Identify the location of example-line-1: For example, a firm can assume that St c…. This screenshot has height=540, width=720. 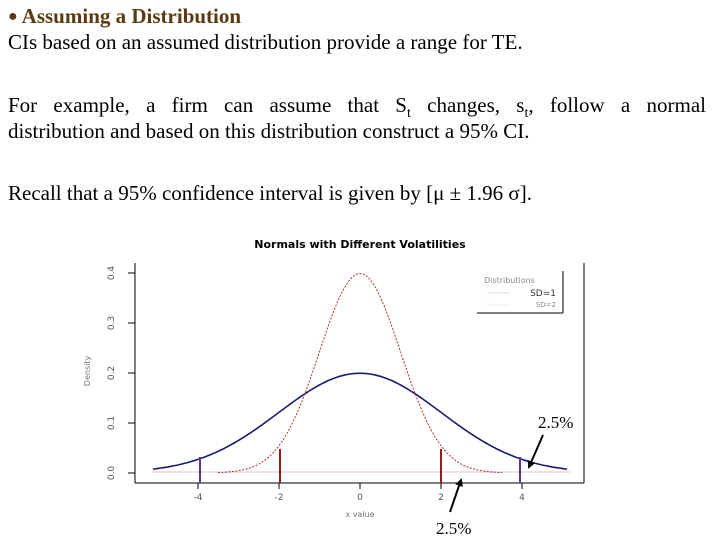
(357, 107).